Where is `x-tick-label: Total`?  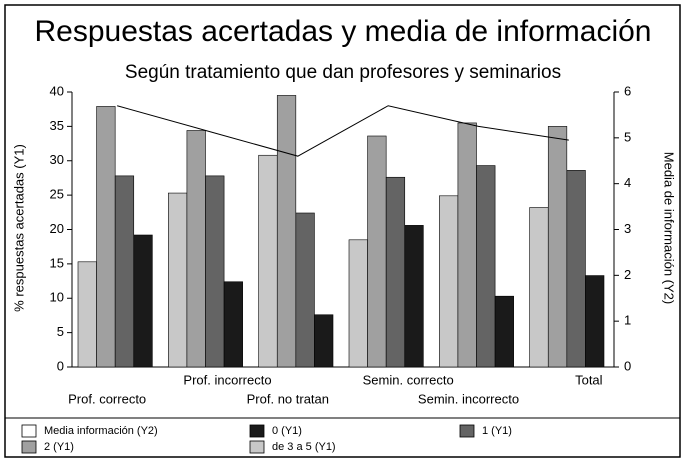 x-tick-label: Total is located at coordinates (589, 379).